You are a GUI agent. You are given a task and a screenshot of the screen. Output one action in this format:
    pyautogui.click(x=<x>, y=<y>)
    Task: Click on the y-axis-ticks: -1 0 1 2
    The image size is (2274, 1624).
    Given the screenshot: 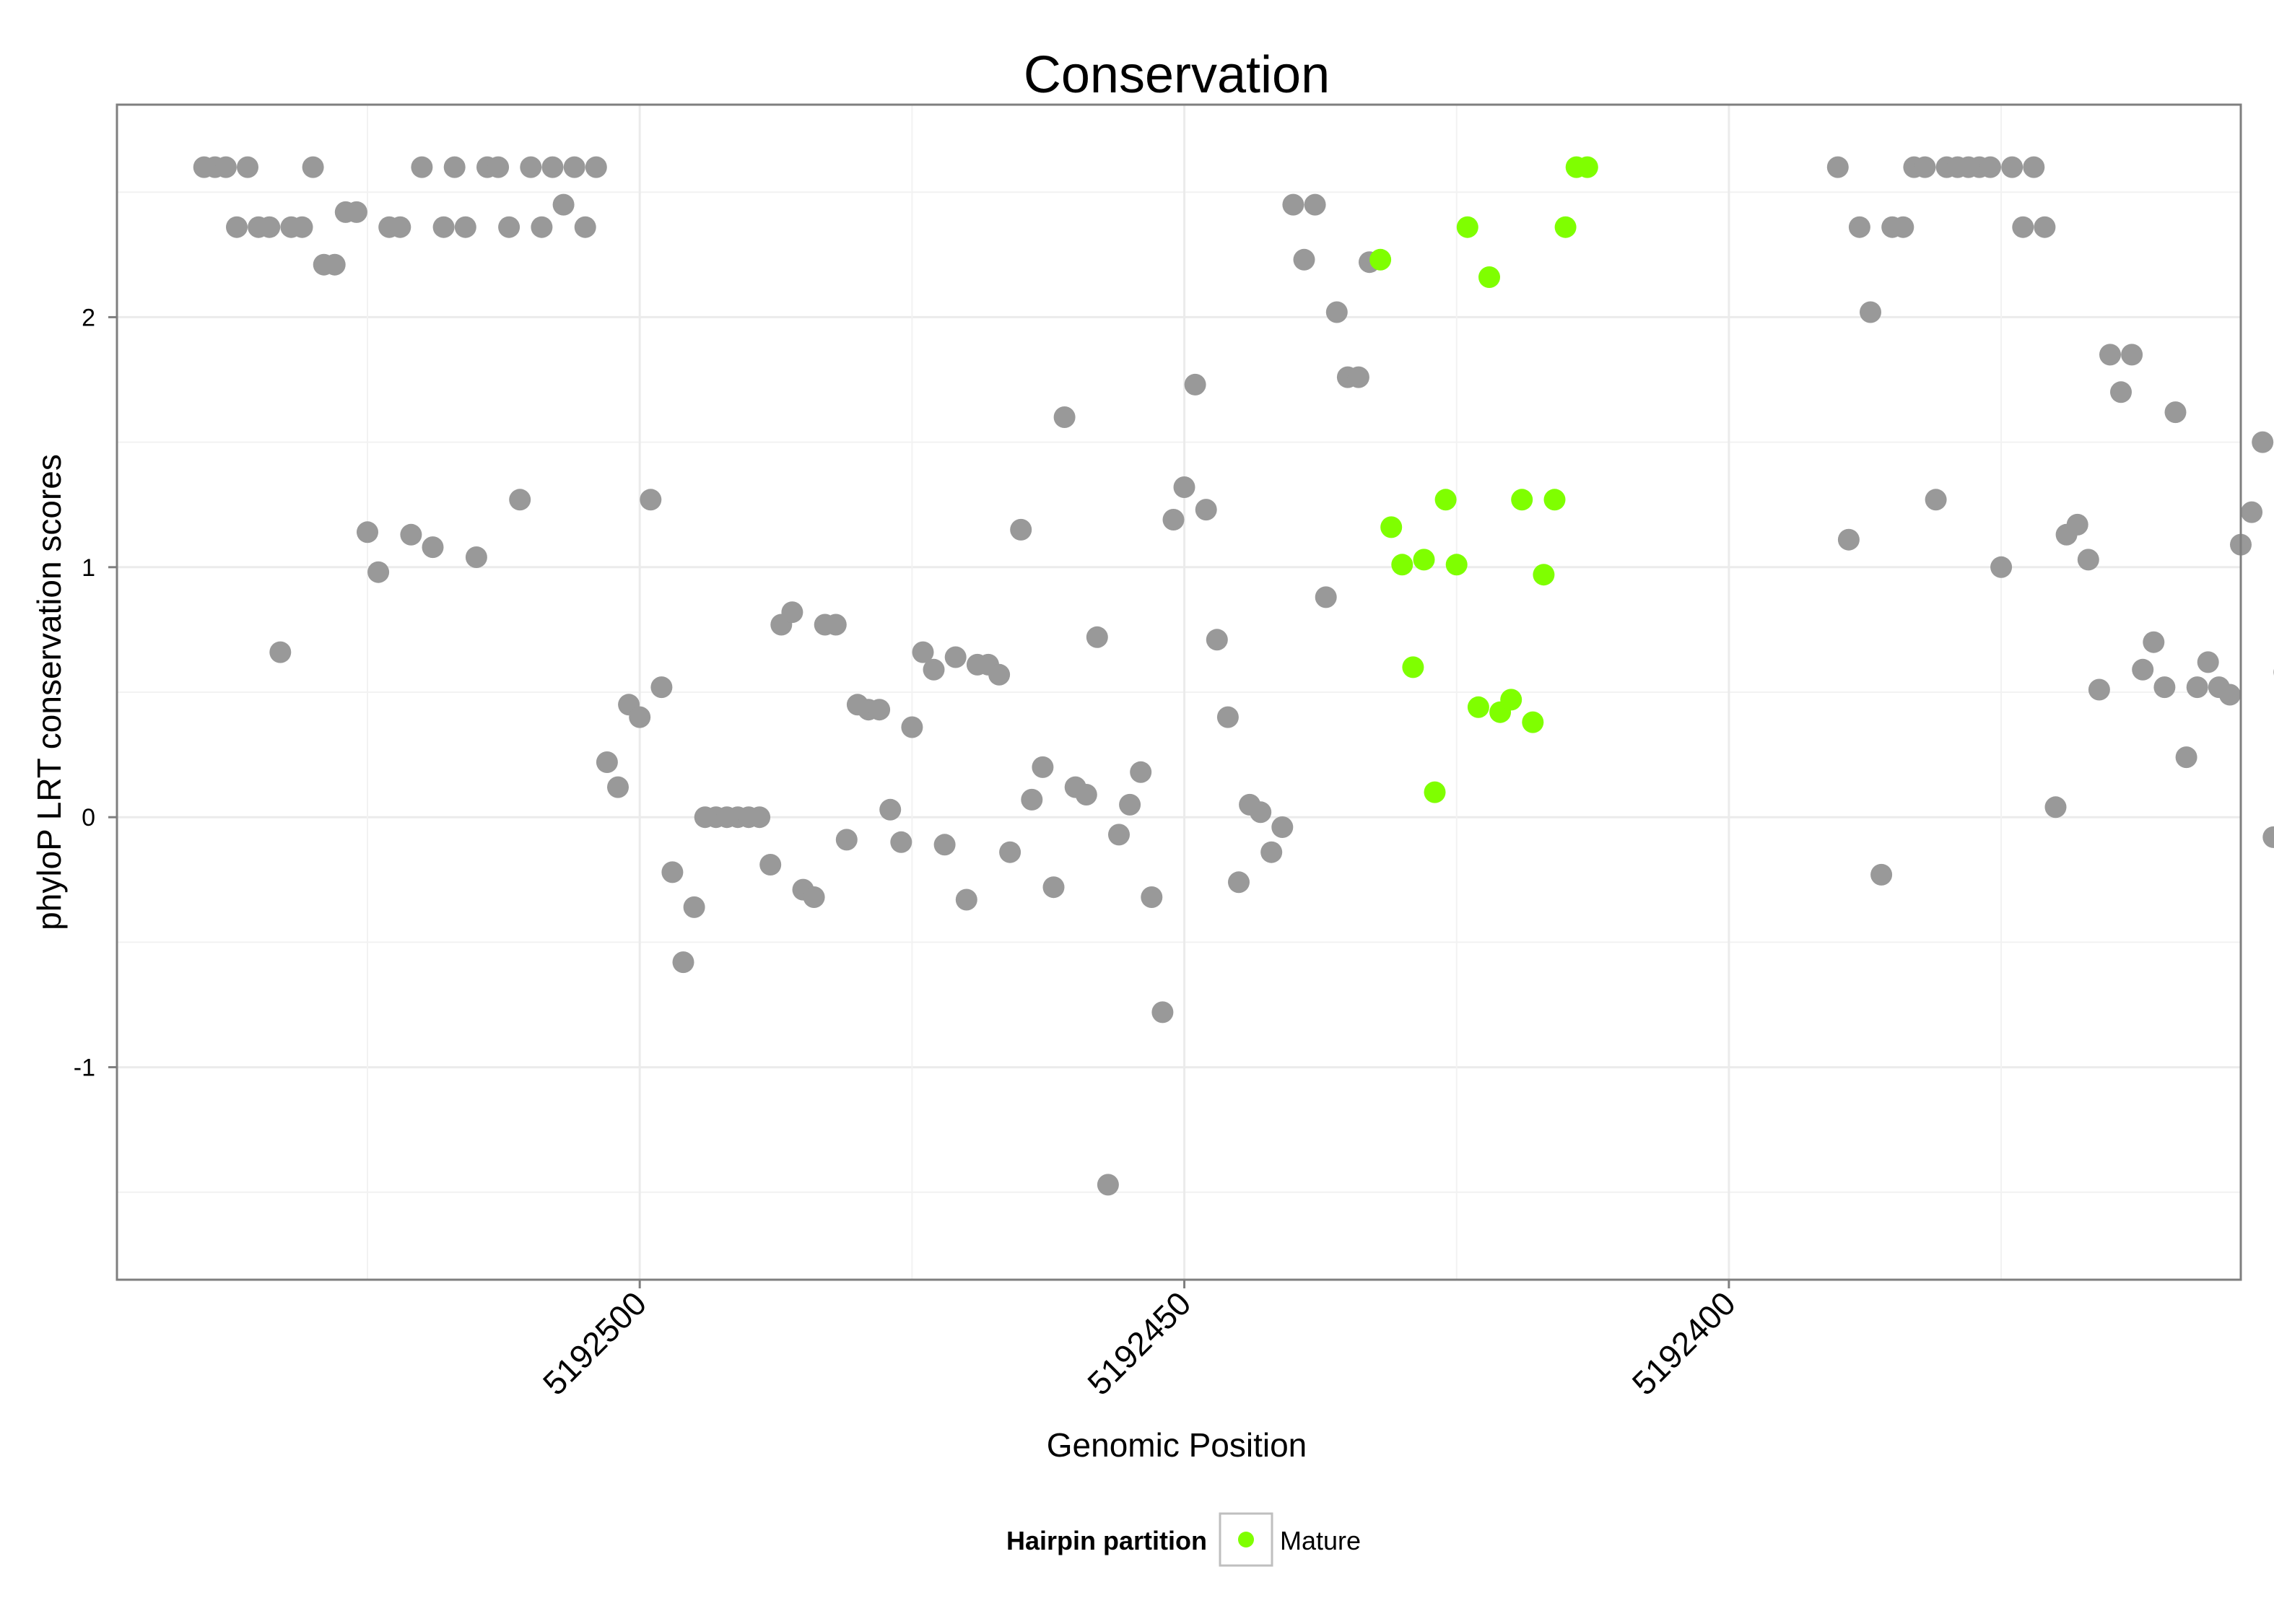 What is the action you would take?
    pyautogui.click(x=95, y=693)
    